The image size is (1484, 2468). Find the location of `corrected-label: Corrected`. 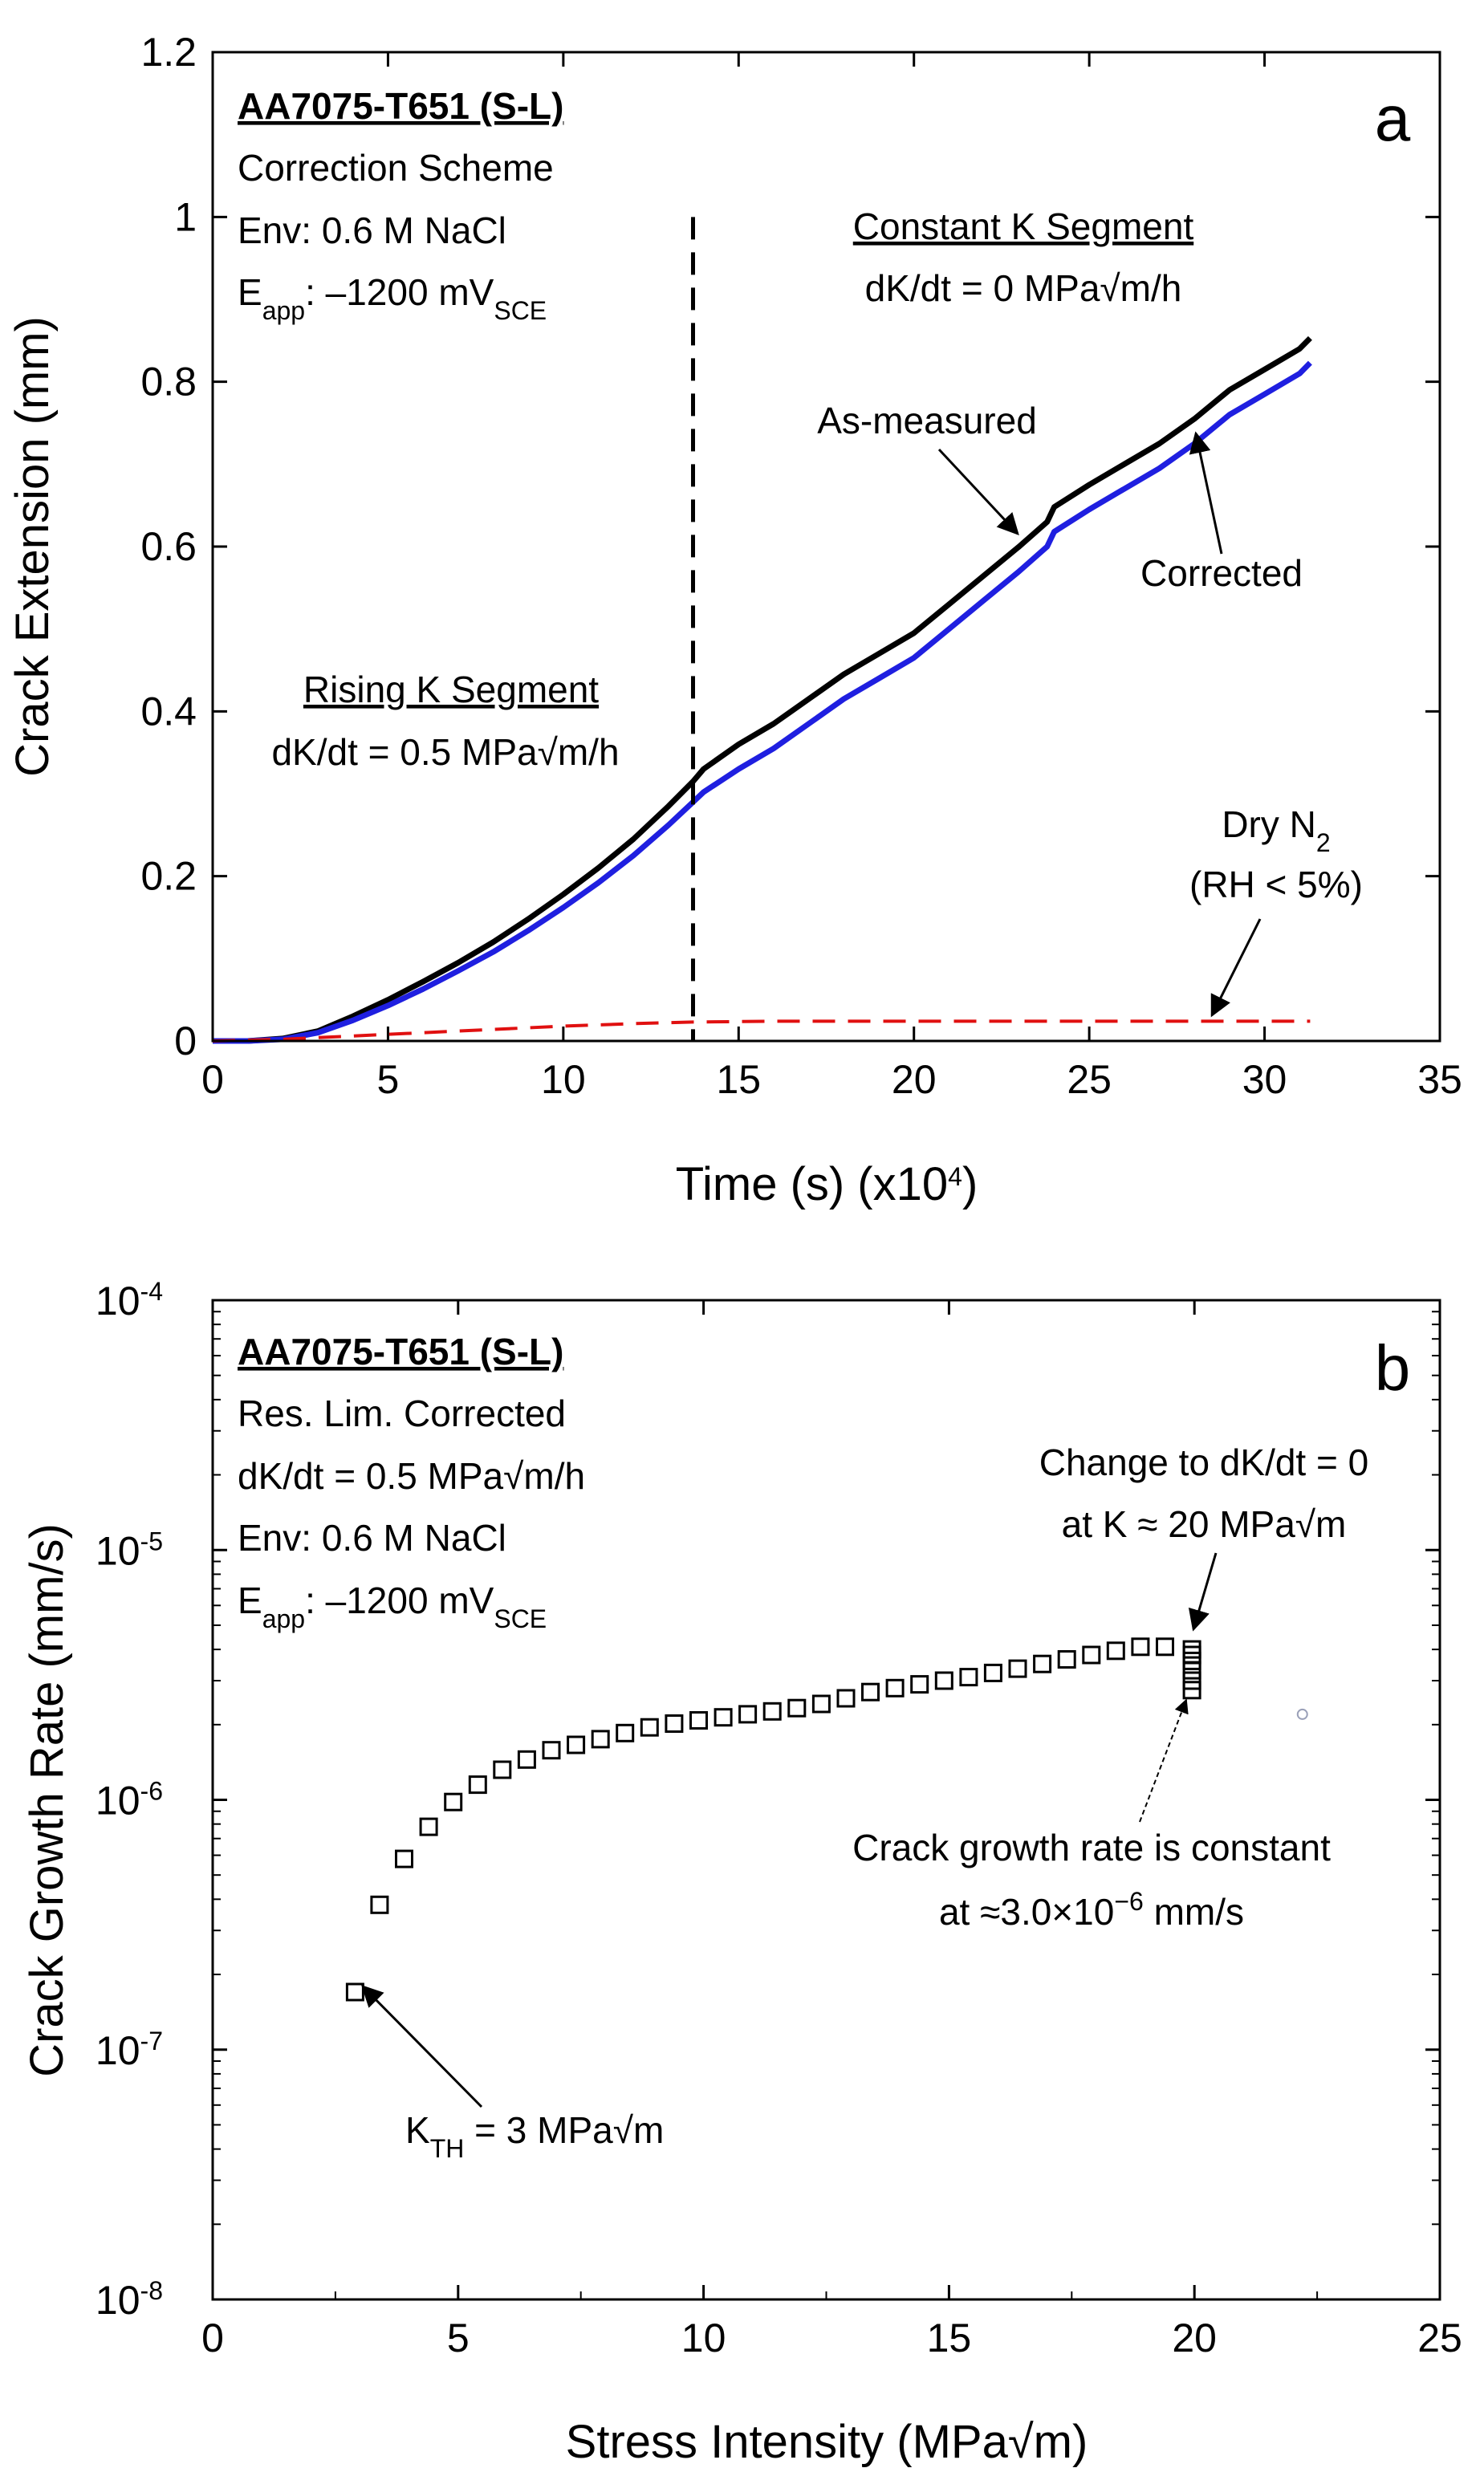

corrected-label: Corrected is located at coordinates (1221, 573).